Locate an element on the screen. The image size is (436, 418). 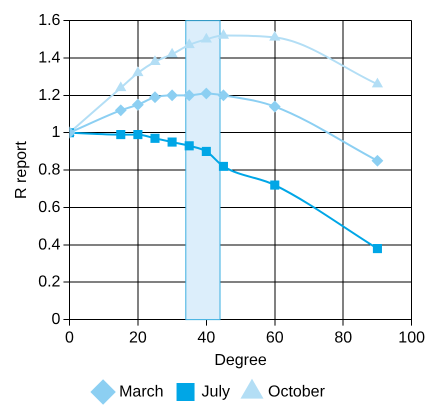
y-tick-label: 0 is located at coordinates (56, 319).